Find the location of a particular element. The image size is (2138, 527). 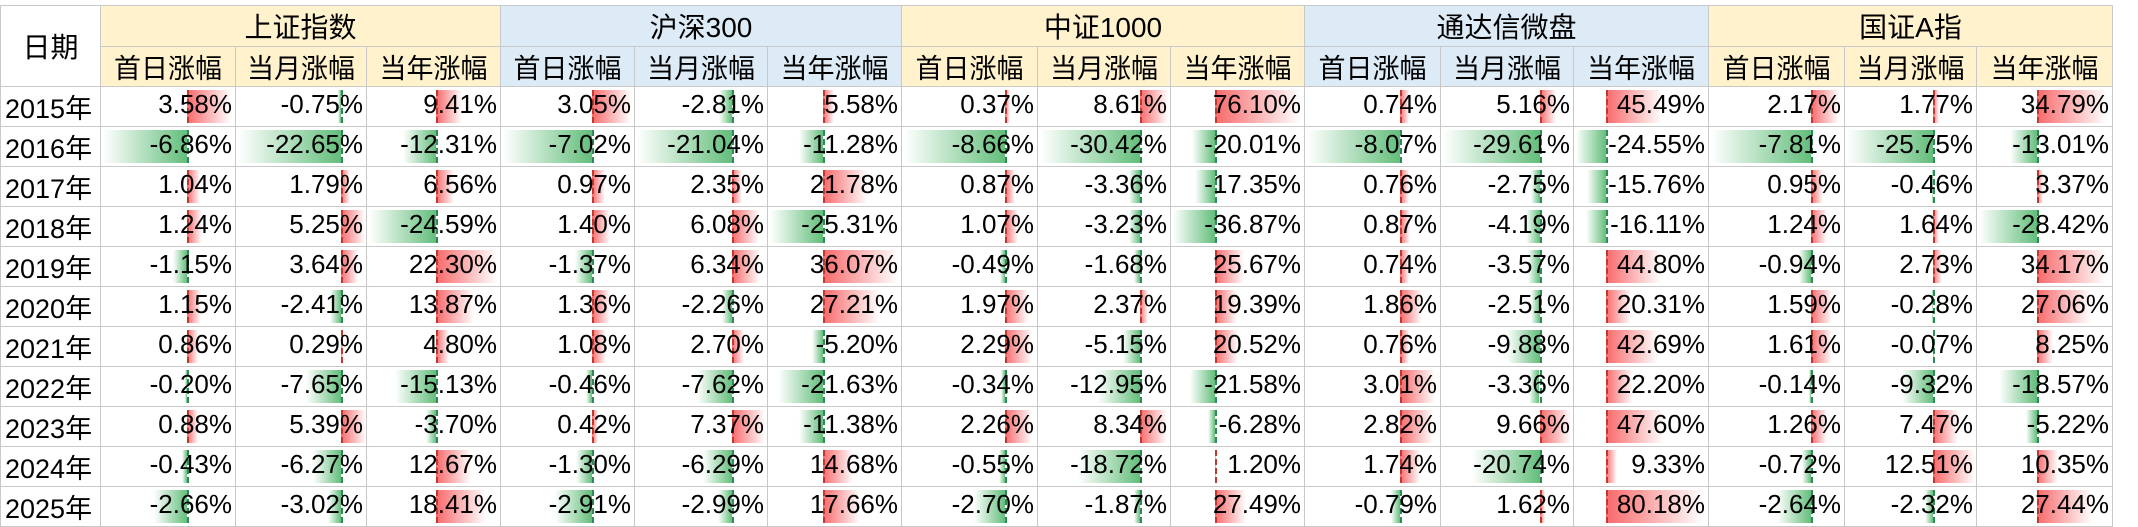

return-cell: 5.16% is located at coordinates (1507, 107).